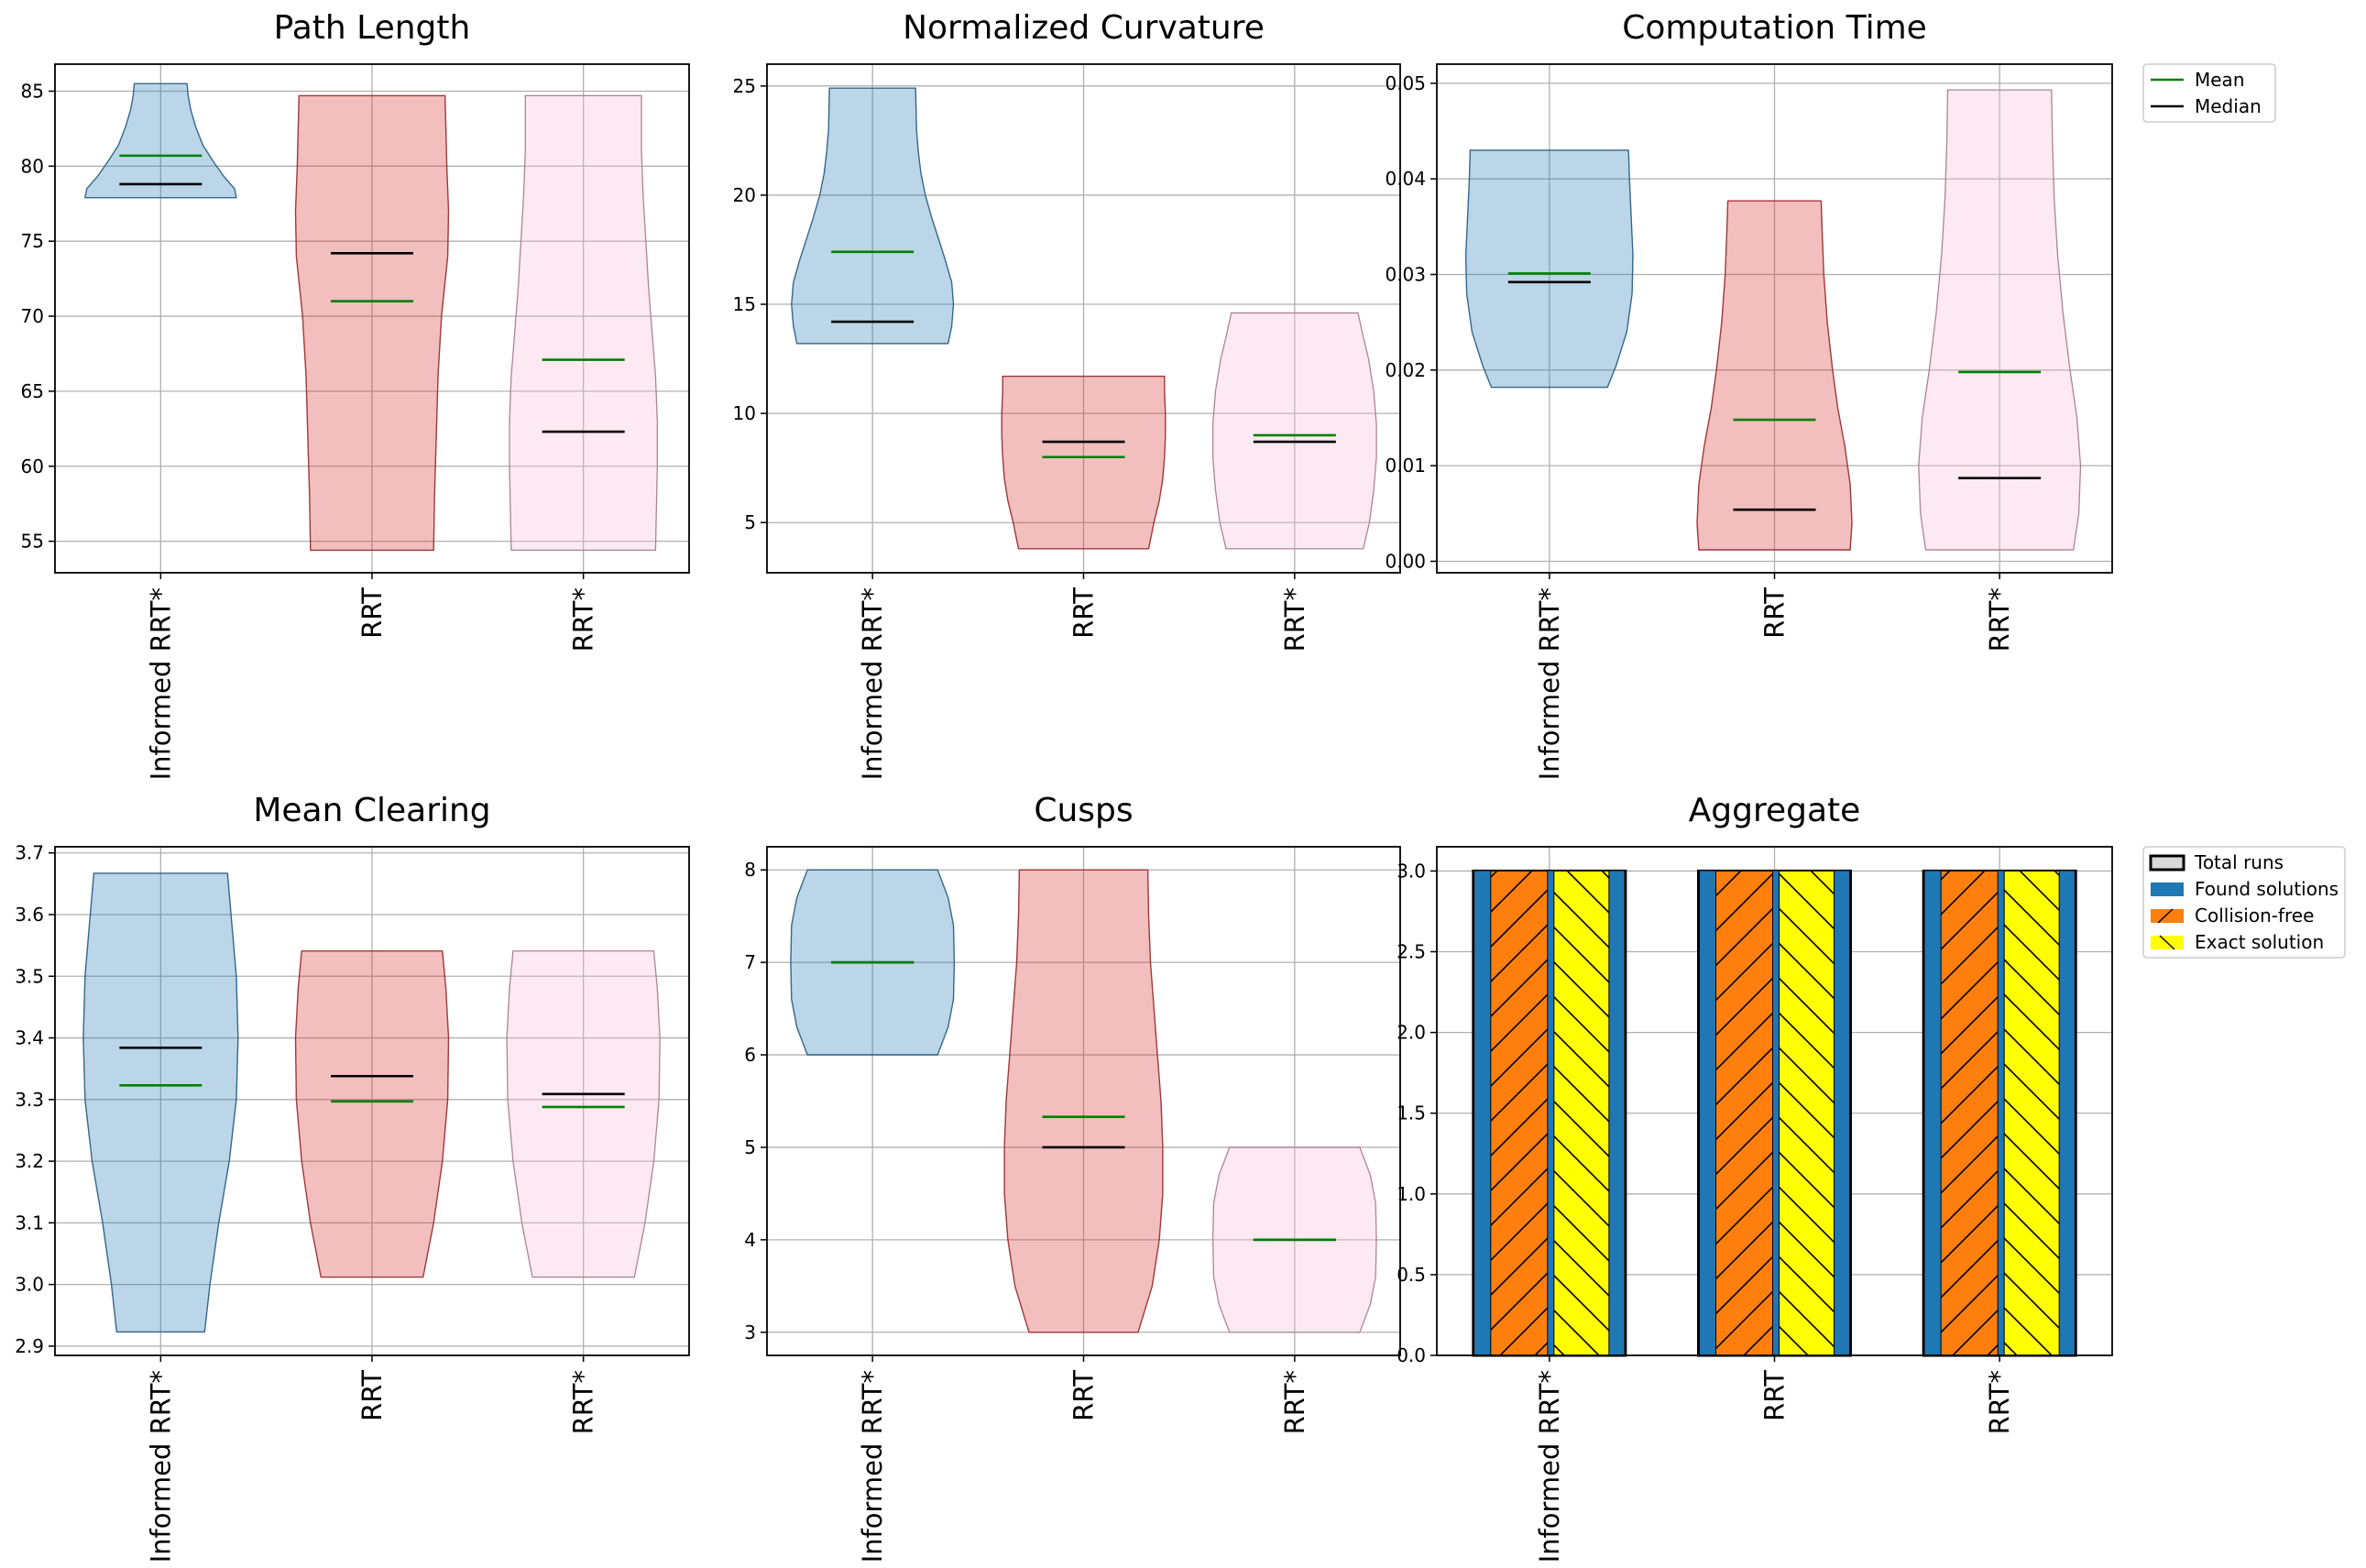 This screenshot has width=2366, height=1568. What do you see at coordinates (1083, 810) in the screenshot?
I see `chart-cusps-title: Cusps` at bounding box center [1083, 810].